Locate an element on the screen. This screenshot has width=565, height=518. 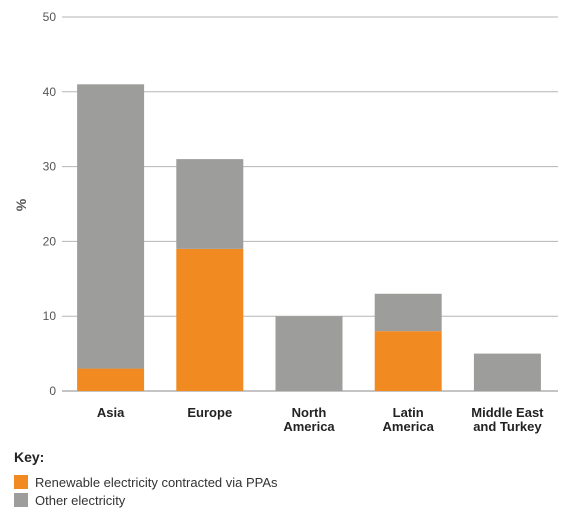
y-tick-labels: 0 10 20 30 40 50 is located at coordinates (50, 204).